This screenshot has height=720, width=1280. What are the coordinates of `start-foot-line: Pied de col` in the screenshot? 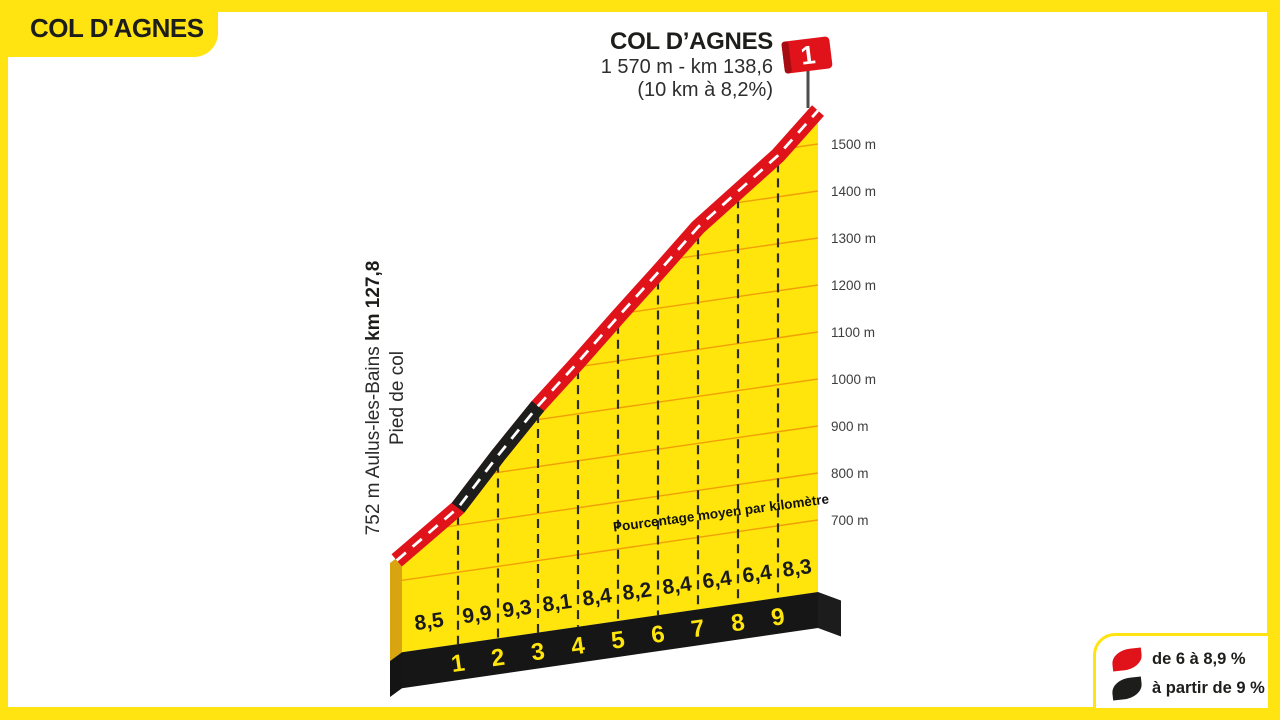 It's located at (397, 398).